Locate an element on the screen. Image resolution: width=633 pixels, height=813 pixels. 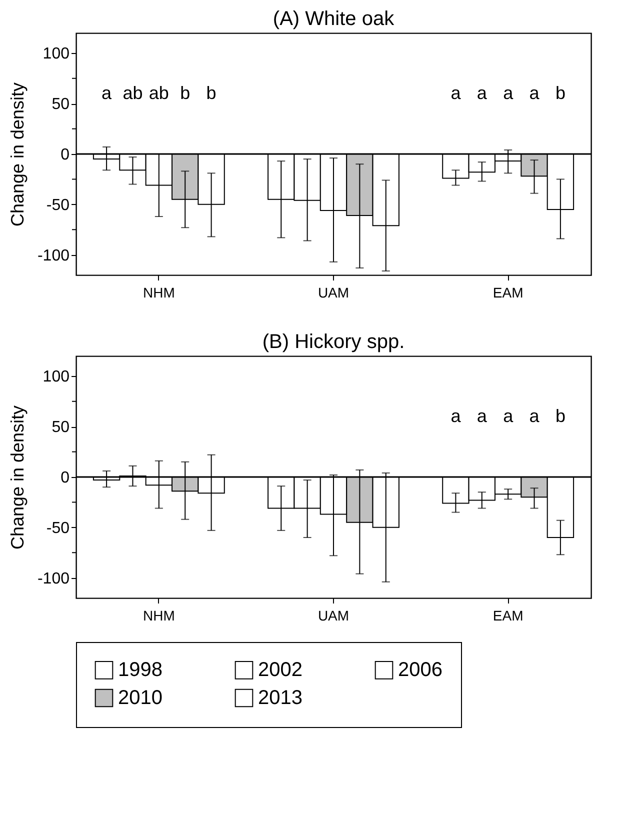
chart-title: (A) White oak is located at coordinates (334, 19).